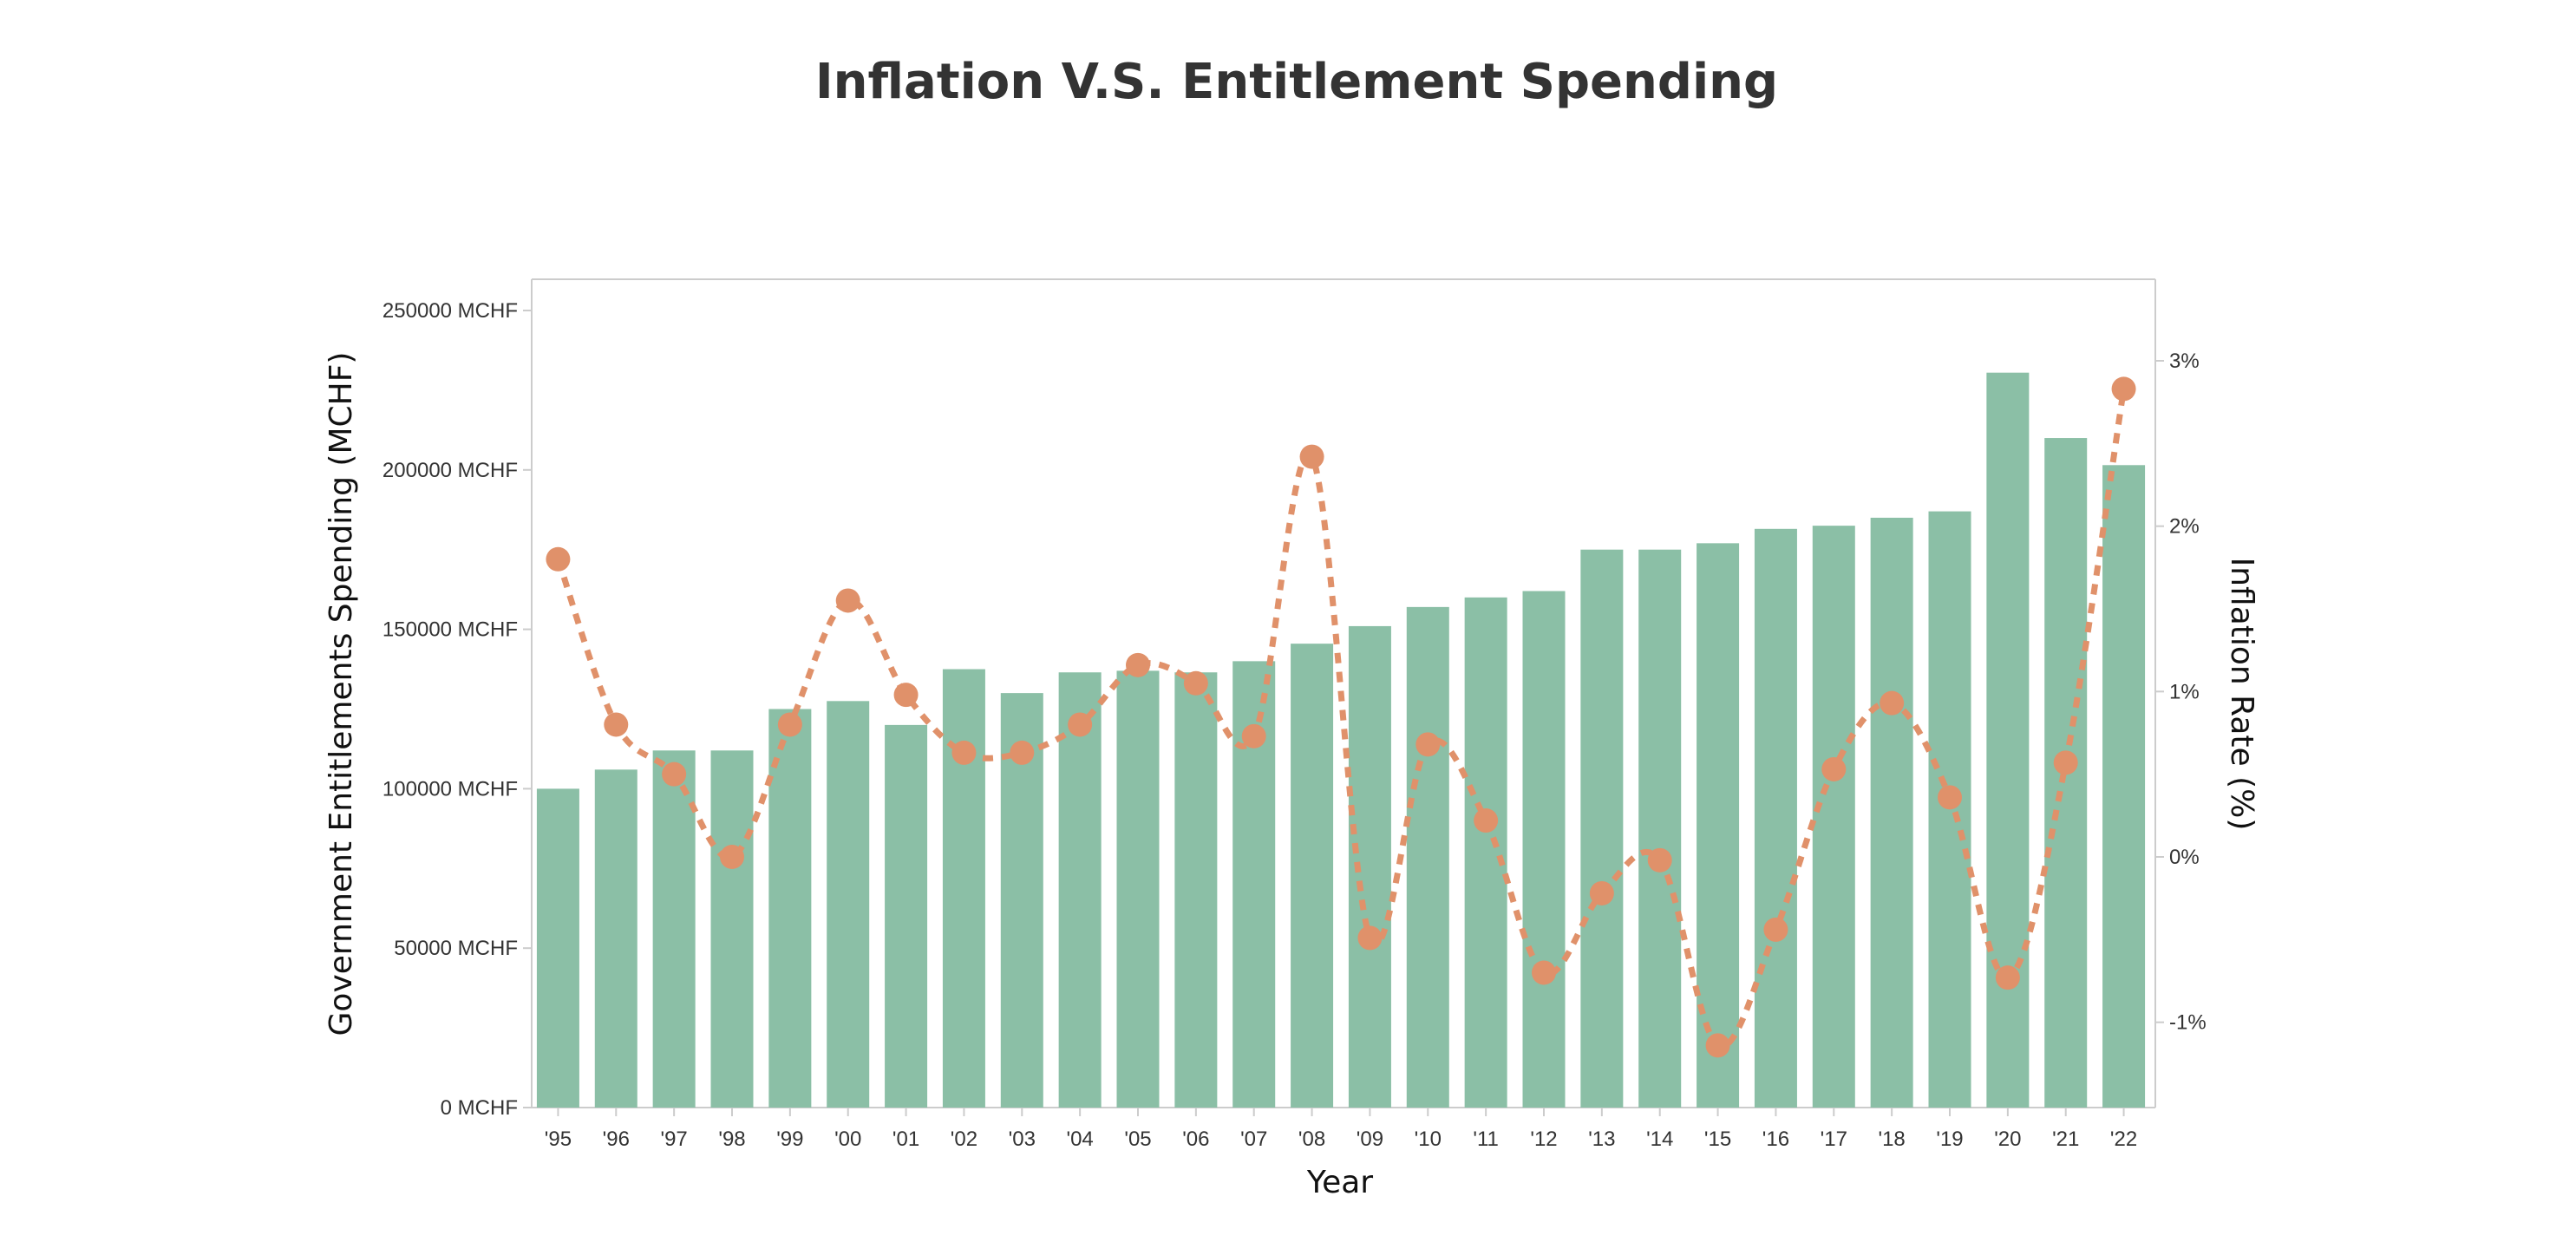 The height and width of the screenshot is (1255, 2576). What do you see at coordinates (341, 694) in the screenshot?
I see `y-axis-left-title: Government Entitlements Spending (MCHF)` at bounding box center [341, 694].